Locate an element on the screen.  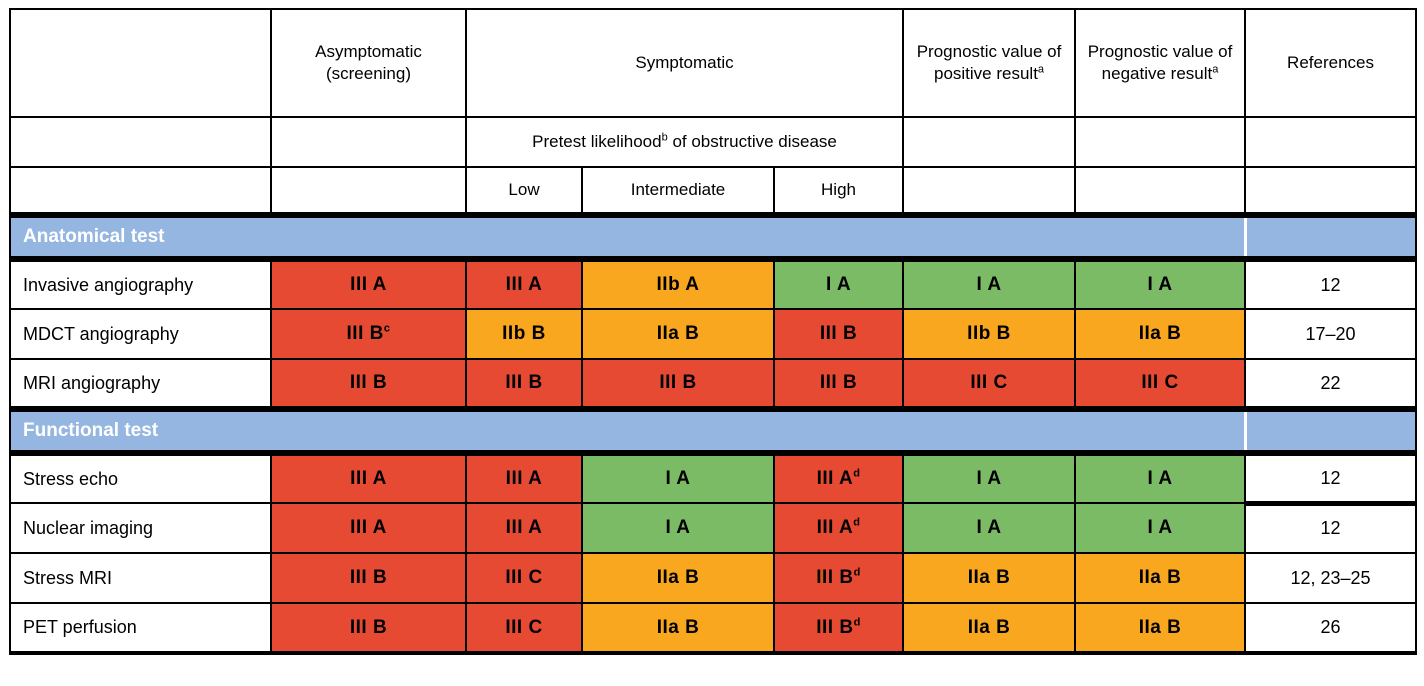
grade-text: IIb B is located at coordinates (524, 333).